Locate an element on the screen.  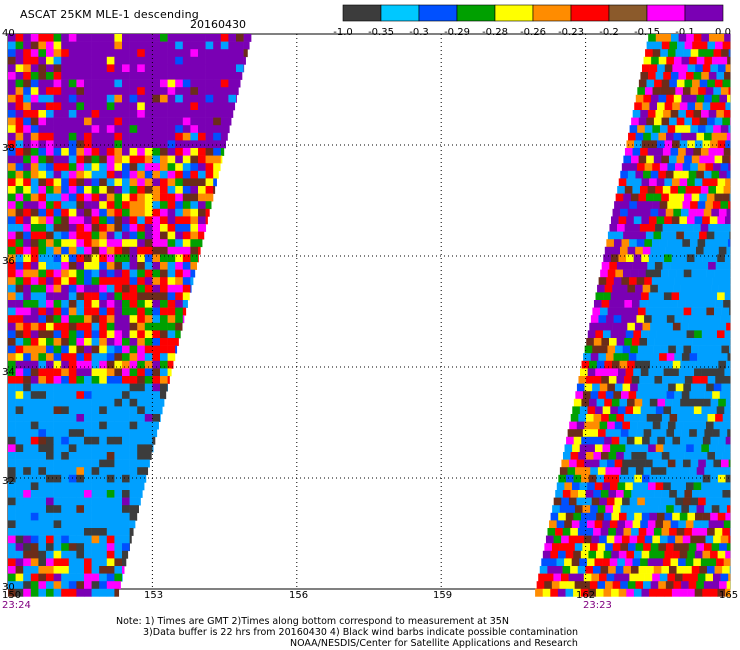
colorbar-tick-label: -0.1 is located at coordinates (685, 32).